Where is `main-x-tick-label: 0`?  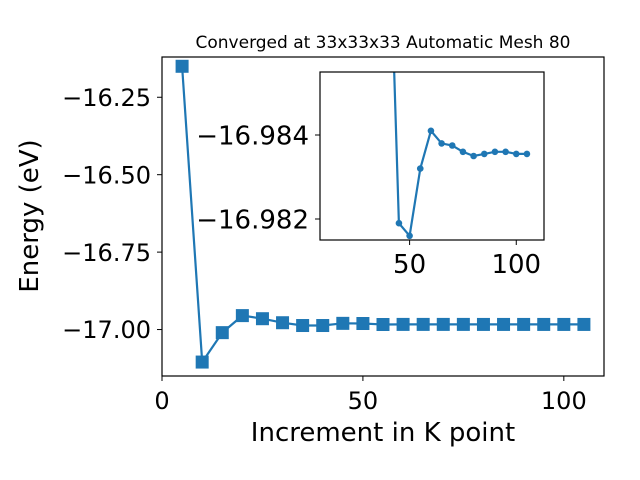 main-x-tick-label: 0 is located at coordinates (161, 401).